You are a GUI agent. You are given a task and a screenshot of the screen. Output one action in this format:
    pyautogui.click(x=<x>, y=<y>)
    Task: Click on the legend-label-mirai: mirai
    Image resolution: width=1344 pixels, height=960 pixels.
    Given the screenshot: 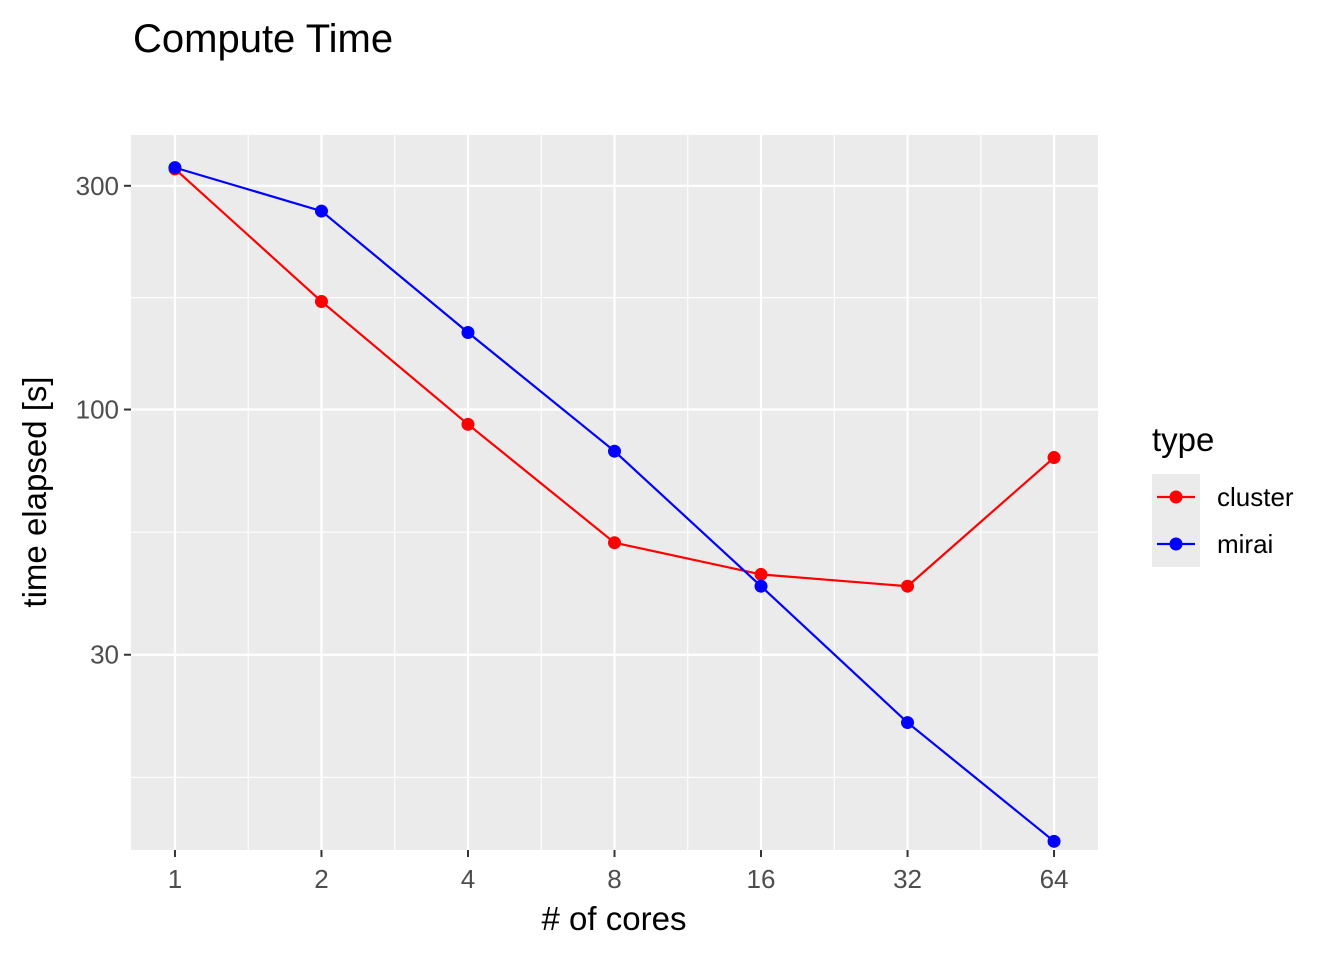 What is the action you would take?
    pyautogui.click(x=1245, y=544)
    